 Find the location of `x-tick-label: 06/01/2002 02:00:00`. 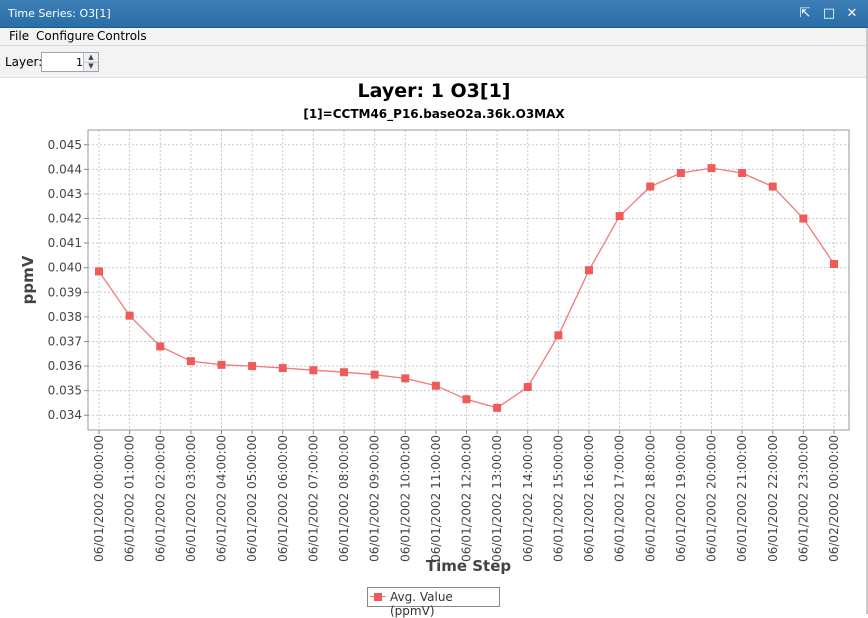

x-tick-label: 06/01/2002 02:00:00 is located at coordinates (160, 498).